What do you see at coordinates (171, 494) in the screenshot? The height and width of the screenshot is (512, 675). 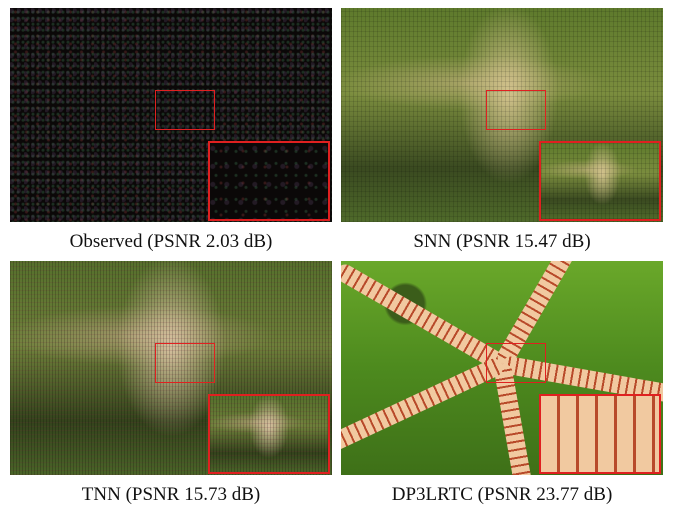 I see `caption-tnn: TNN (PSNR 15.73 dB)` at bounding box center [171, 494].